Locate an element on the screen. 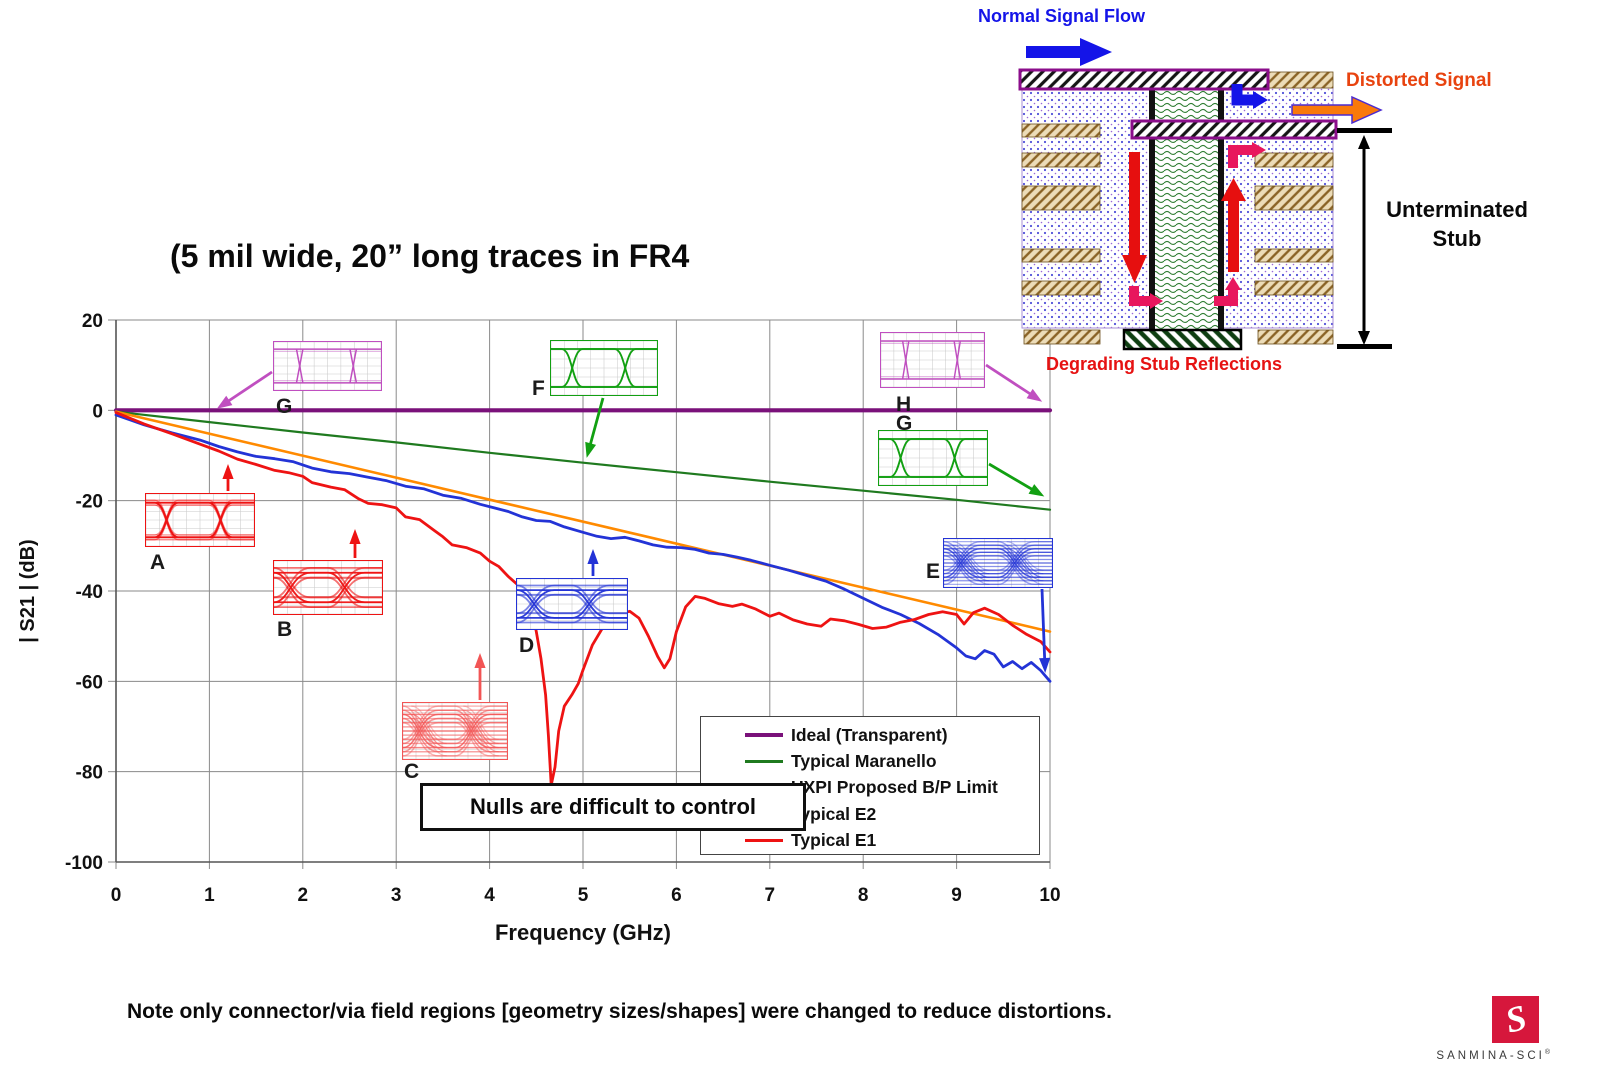 Image resolution: width=1600 pixels, height=1088 pixels. x-tick-label: 0 is located at coordinates (116, 895).